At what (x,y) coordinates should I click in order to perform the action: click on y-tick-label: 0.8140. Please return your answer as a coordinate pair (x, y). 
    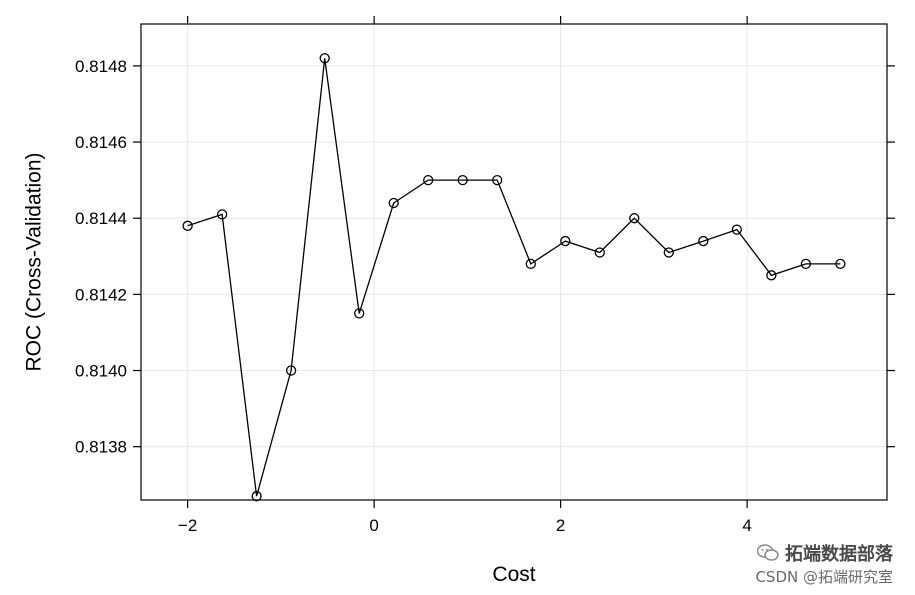
    Looking at the image, I should click on (101, 371).